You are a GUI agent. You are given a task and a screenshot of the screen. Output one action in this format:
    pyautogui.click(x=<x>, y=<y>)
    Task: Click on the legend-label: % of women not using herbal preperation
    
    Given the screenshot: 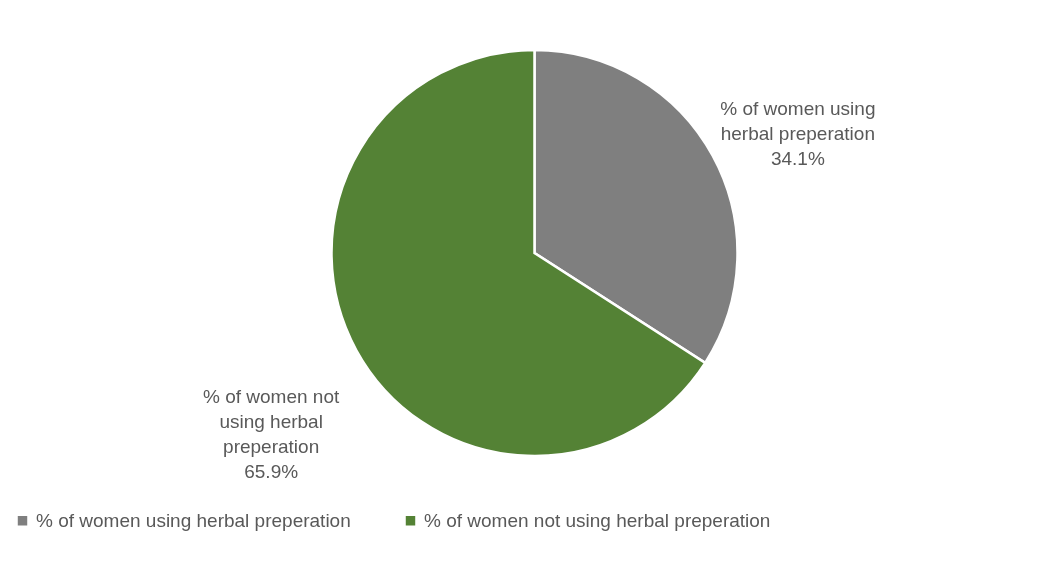 What is the action you would take?
    pyautogui.click(x=597, y=520)
    